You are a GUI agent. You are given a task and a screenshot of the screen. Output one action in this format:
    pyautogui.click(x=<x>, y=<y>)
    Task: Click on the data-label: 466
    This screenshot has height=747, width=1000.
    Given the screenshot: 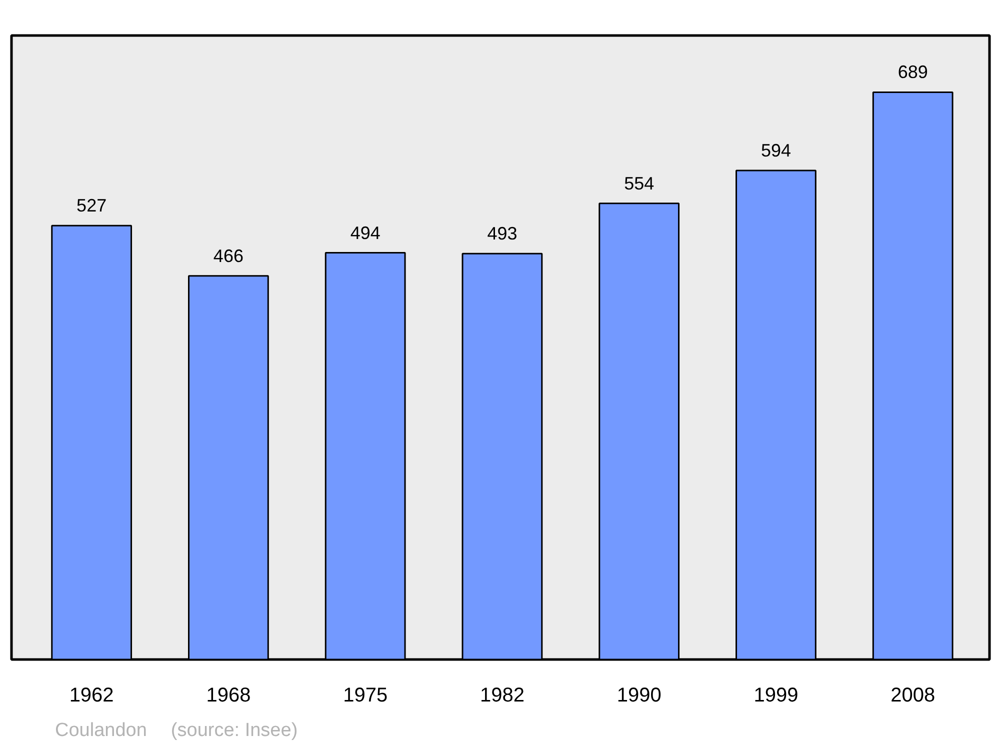 What is the action you would take?
    pyautogui.click(x=228, y=256)
    